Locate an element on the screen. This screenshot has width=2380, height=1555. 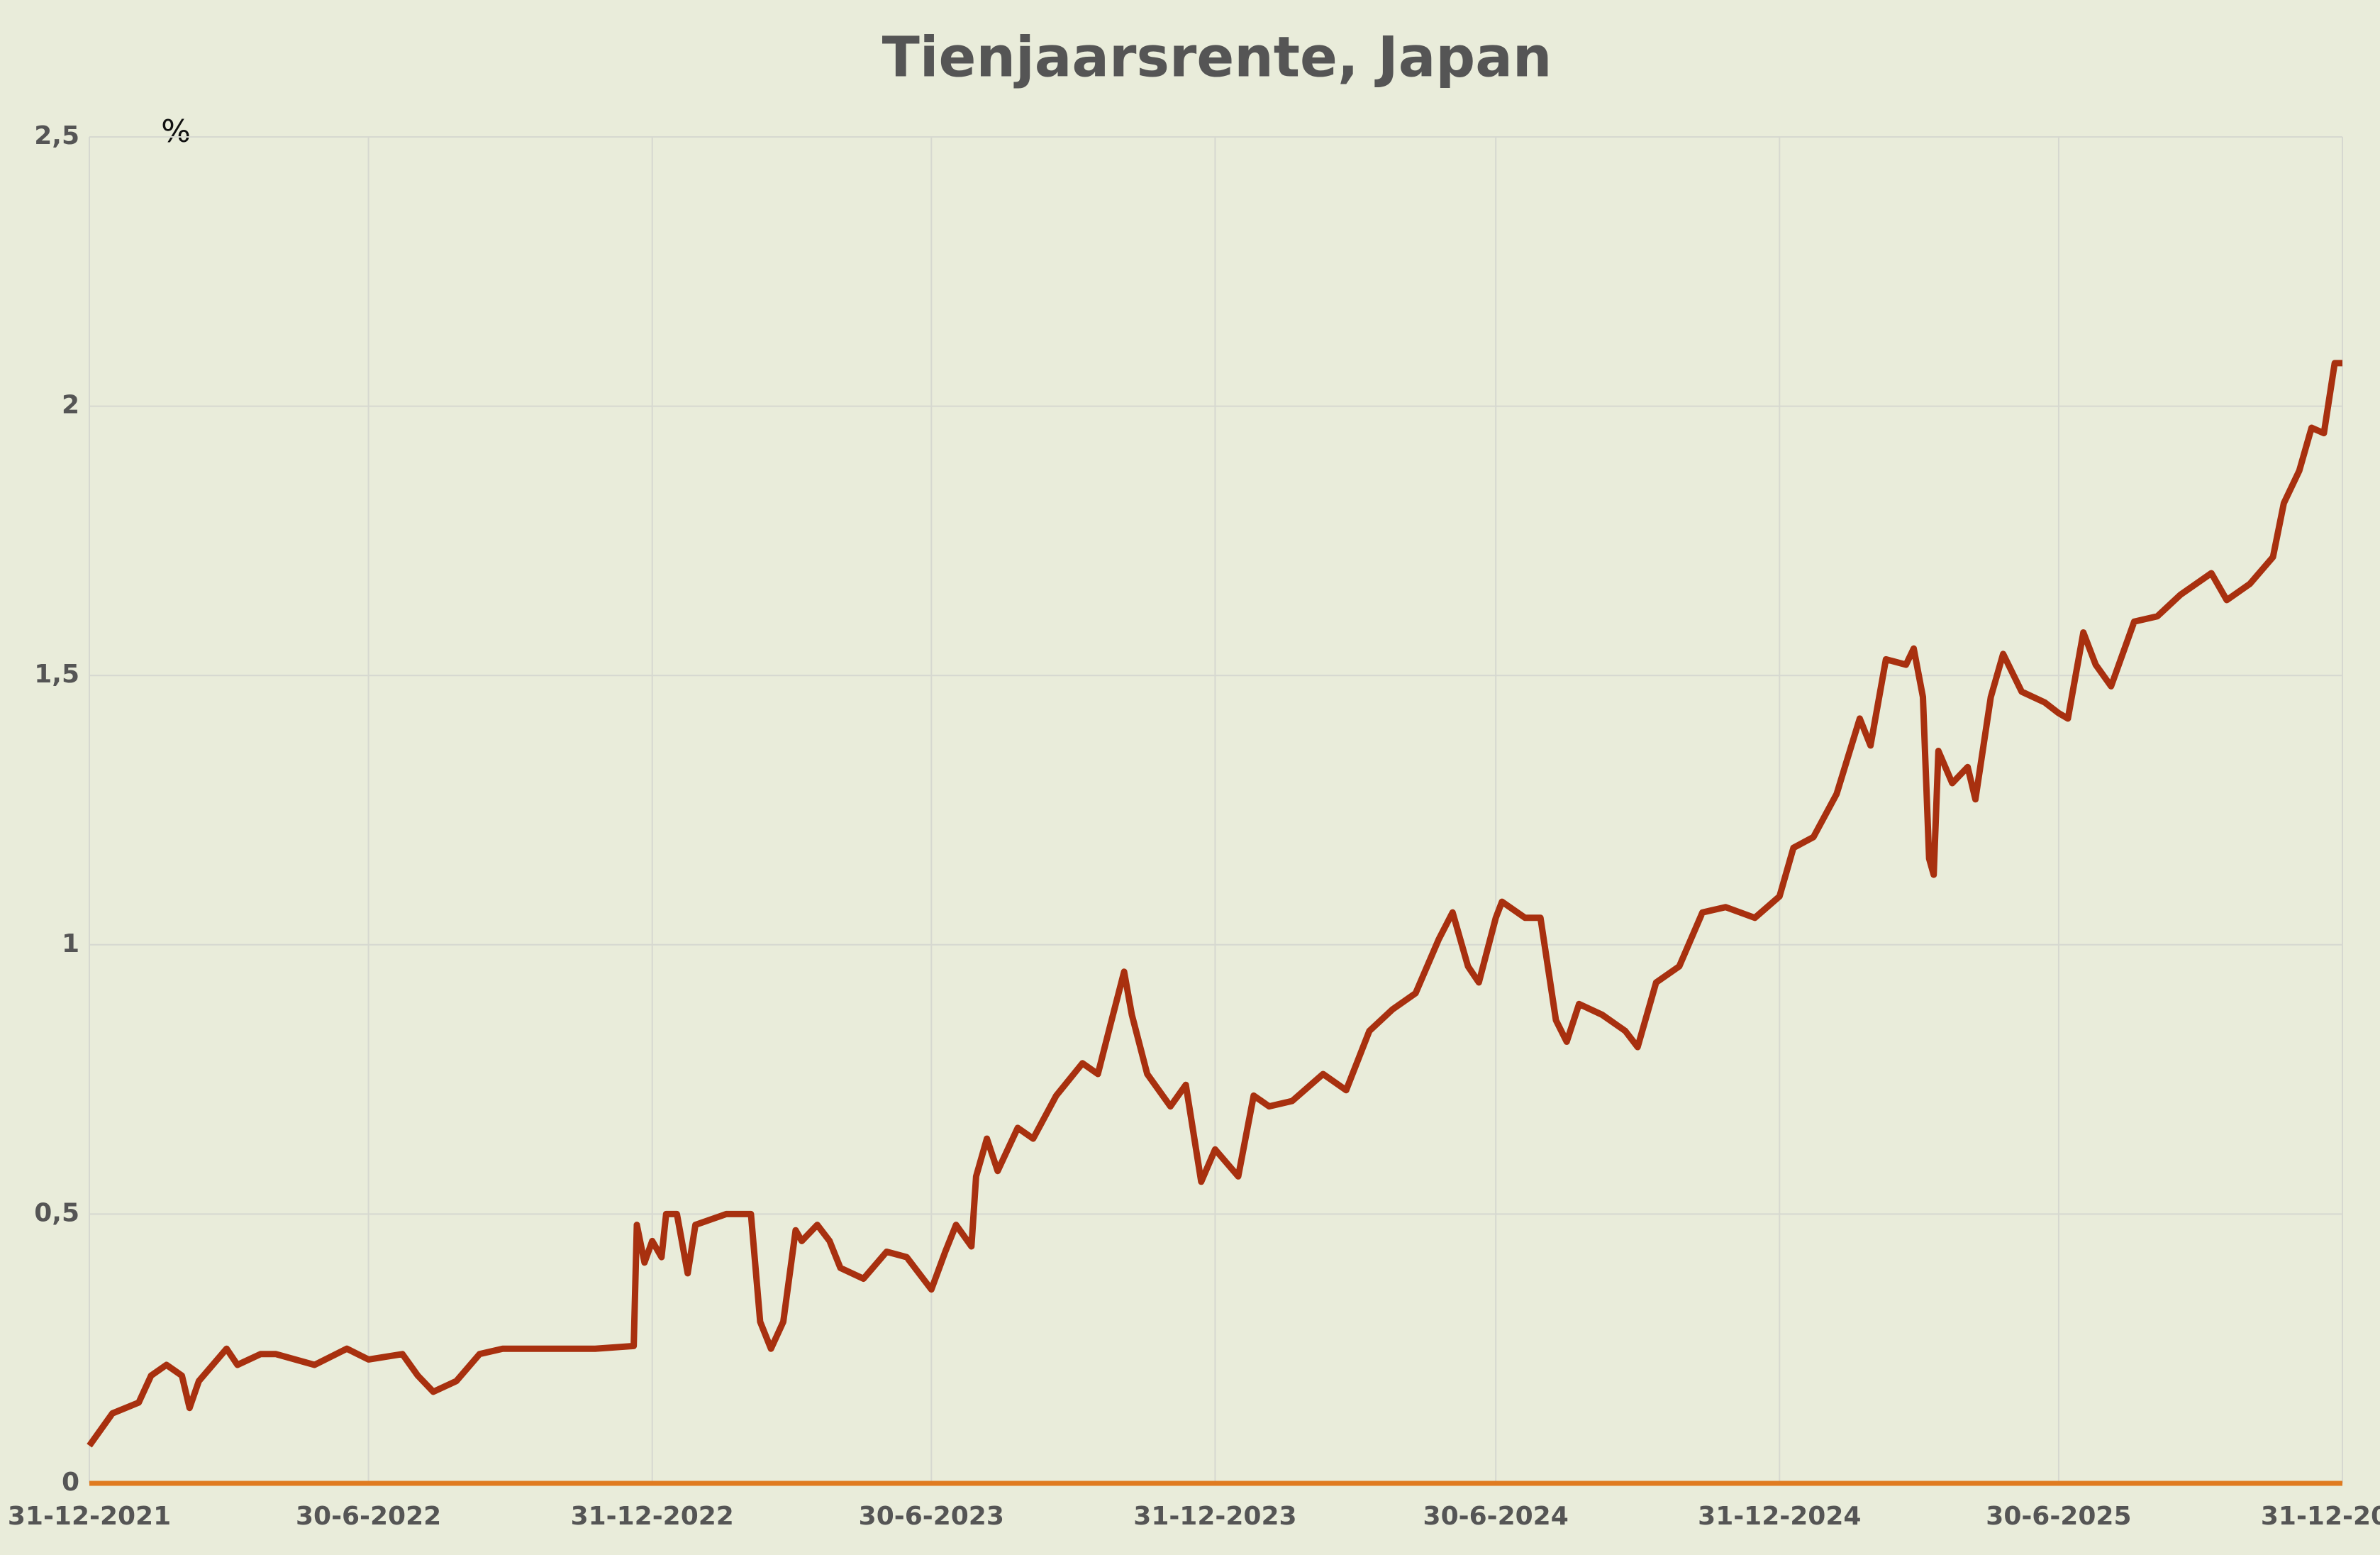
y-tick-label: 1 is located at coordinates (70, 943).